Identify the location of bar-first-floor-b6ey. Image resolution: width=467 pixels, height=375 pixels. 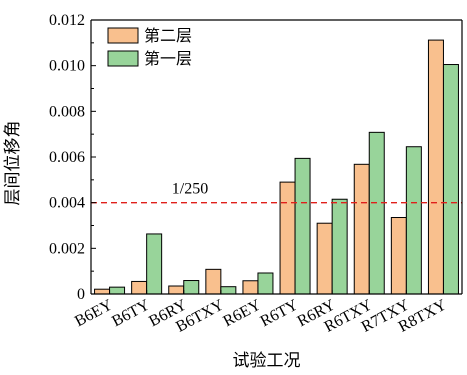
(117, 290).